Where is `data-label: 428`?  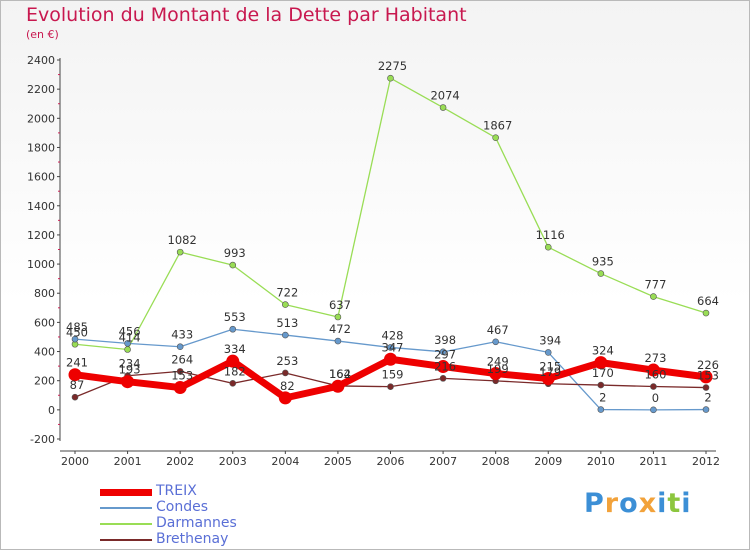 data-label: 428 is located at coordinates (393, 335).